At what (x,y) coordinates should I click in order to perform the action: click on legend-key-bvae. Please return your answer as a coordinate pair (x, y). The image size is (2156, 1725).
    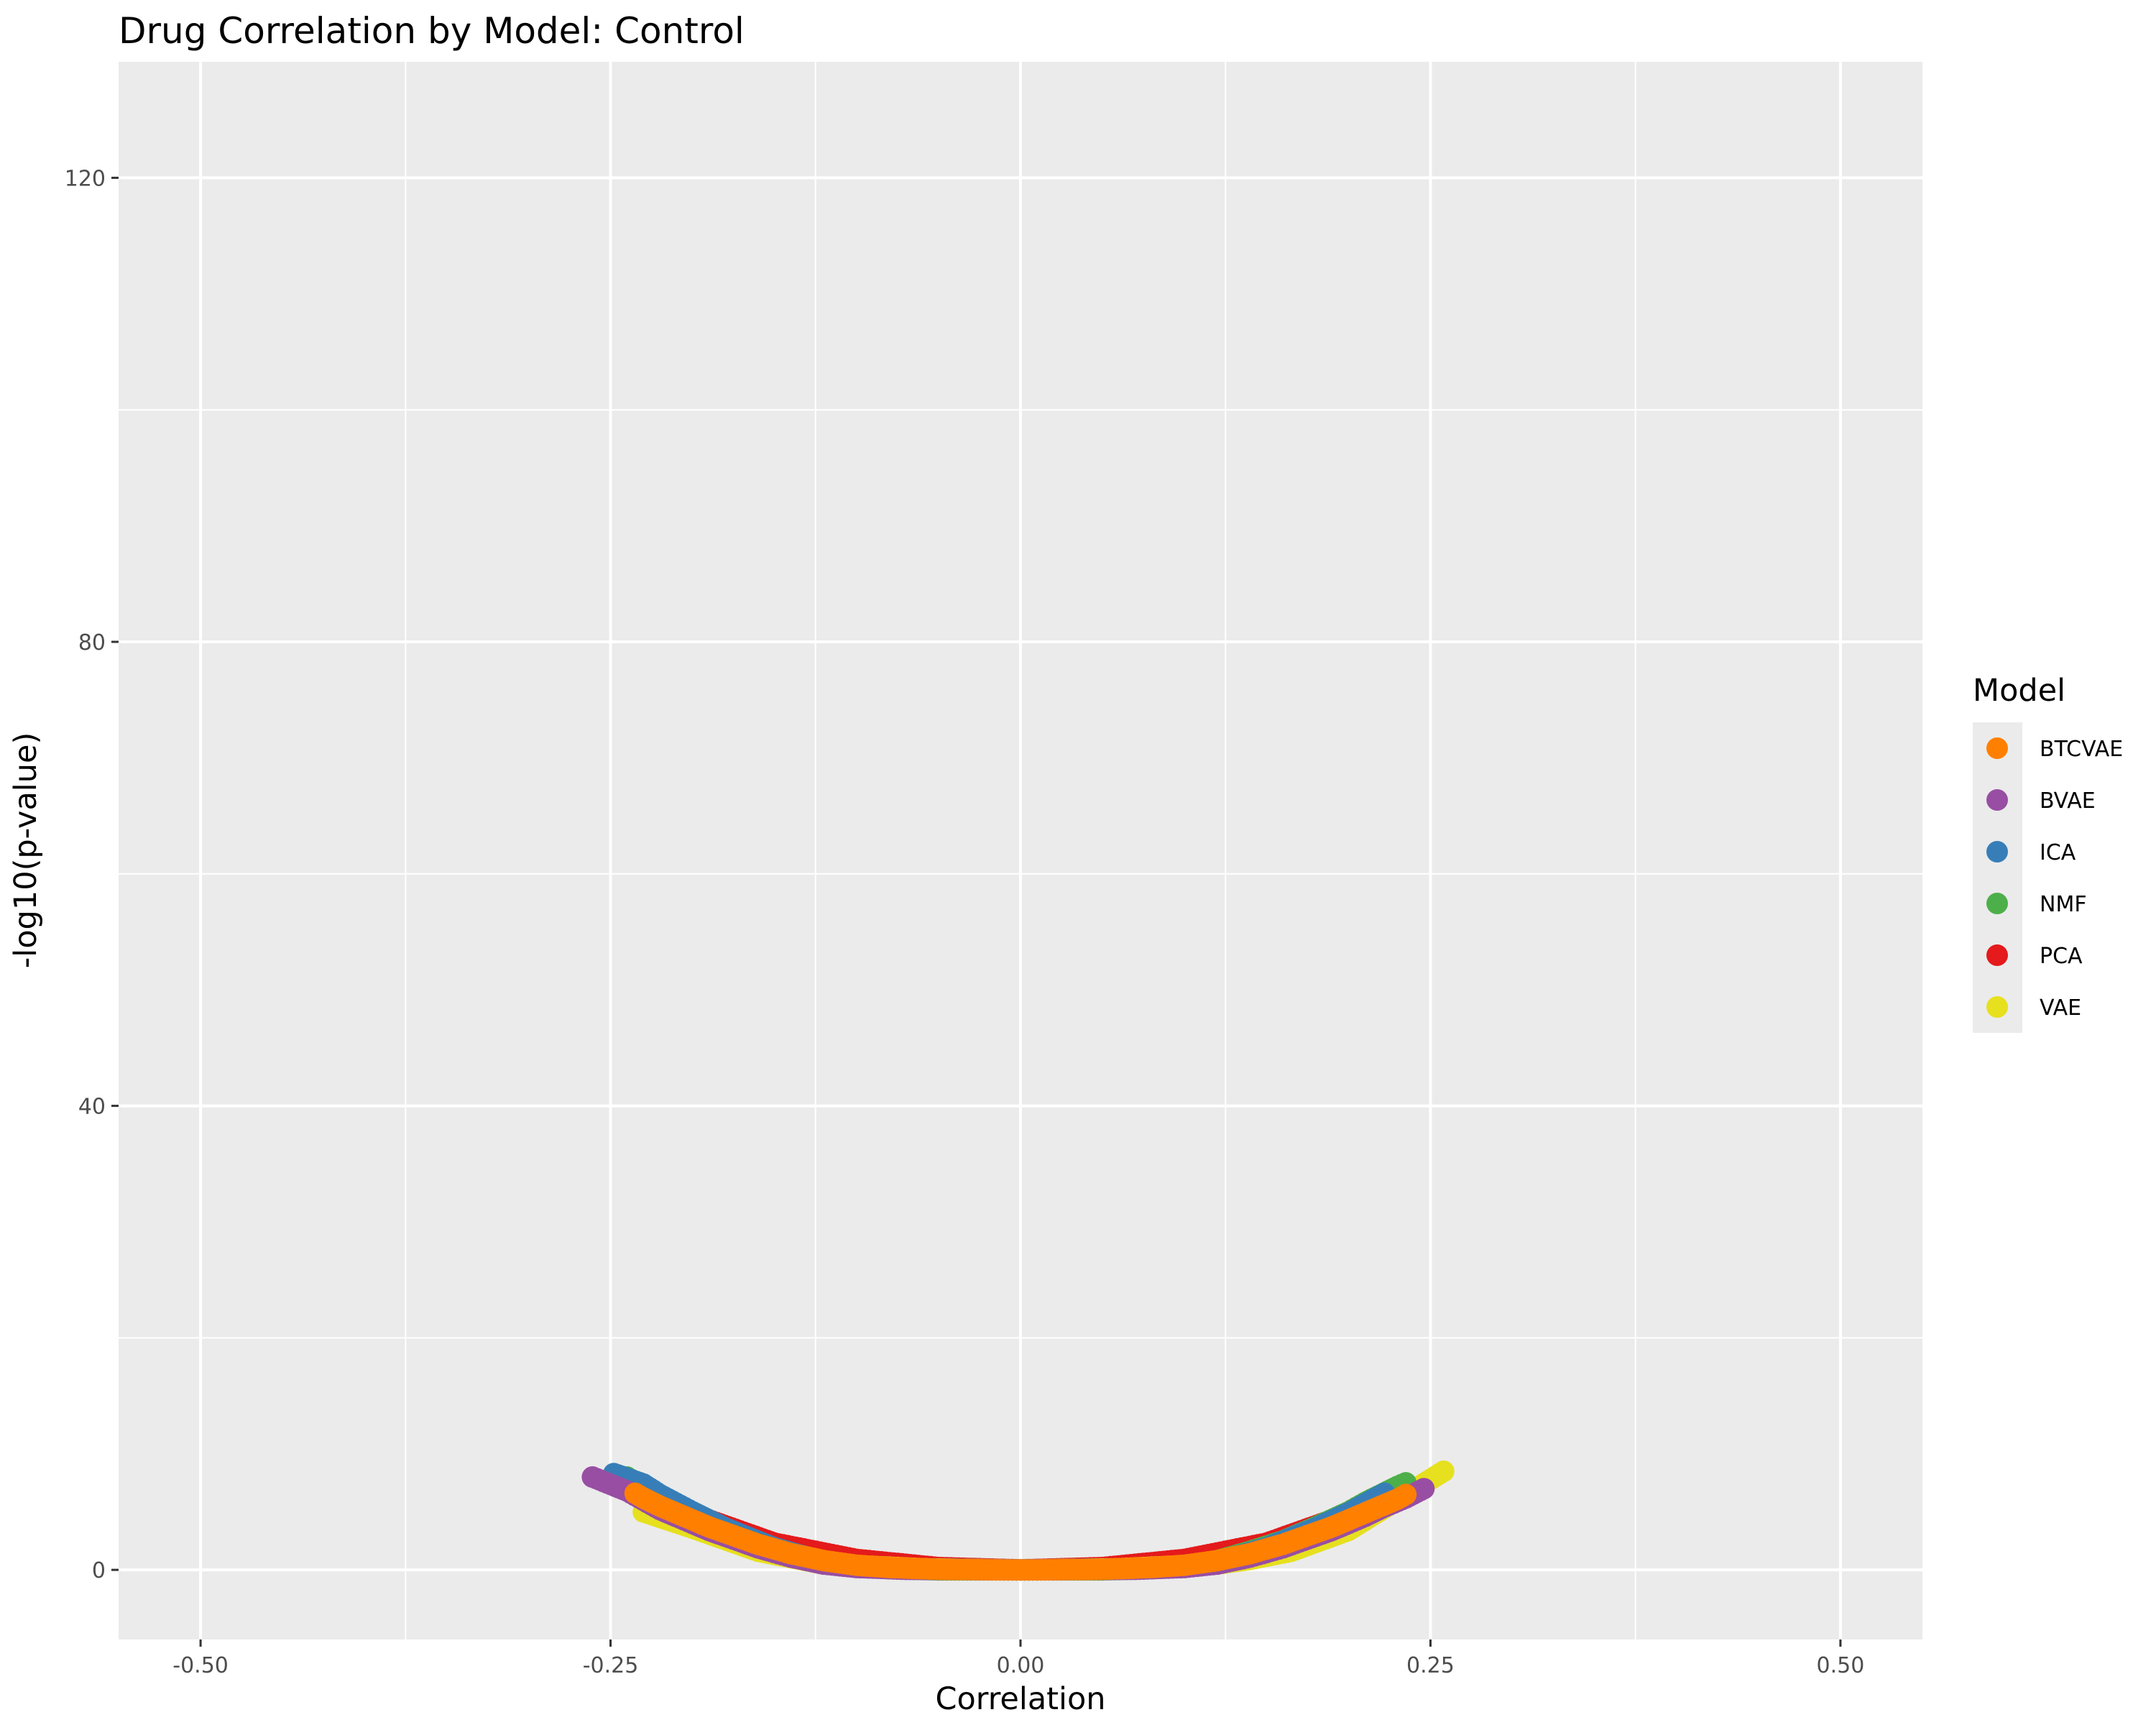
    Looking at the image, I should click on (1997, 800).